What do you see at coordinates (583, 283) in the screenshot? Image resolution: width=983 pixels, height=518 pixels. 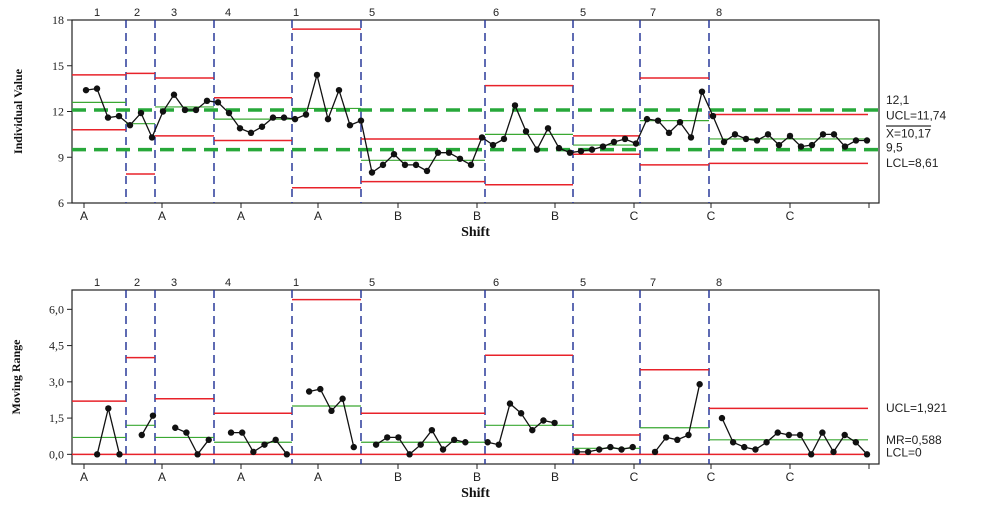 I see `stage-label: 5` at bounding box center [583, 283].